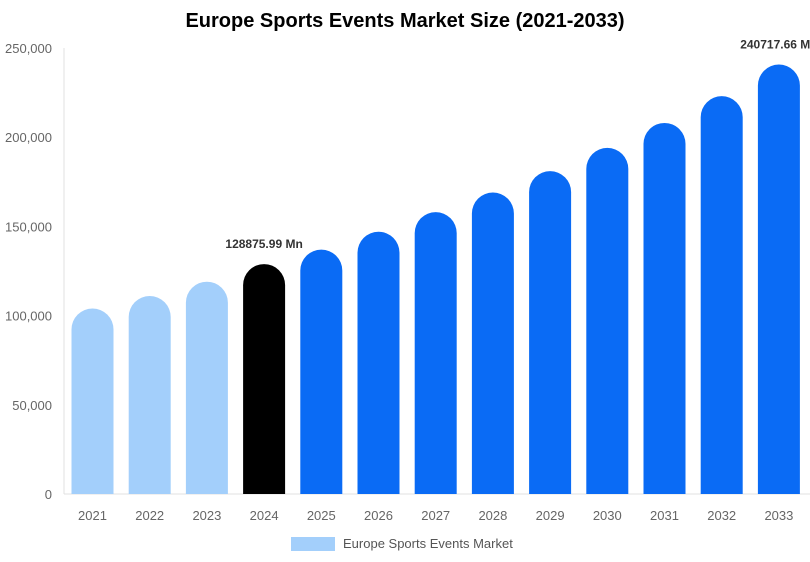 Image resolution: width=810 pixels, height=562 pixels. I want to click on y-tick-label: 100,000, so click(28, 316).